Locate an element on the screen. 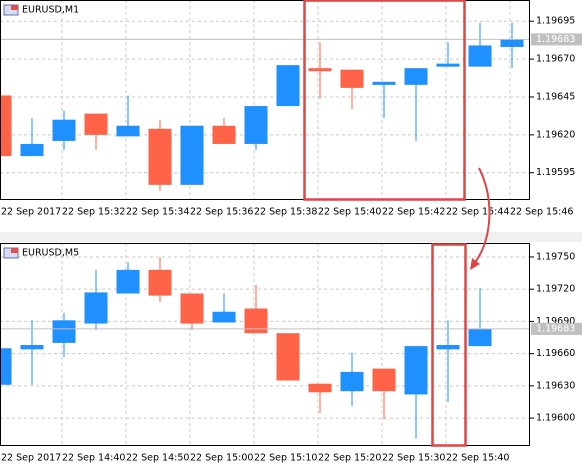  panel-separator is located at coordinates (291, 237).